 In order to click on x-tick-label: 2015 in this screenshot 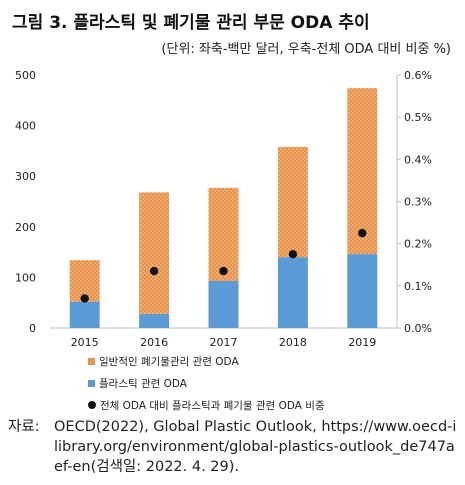, I will do `click(85, 342)`.